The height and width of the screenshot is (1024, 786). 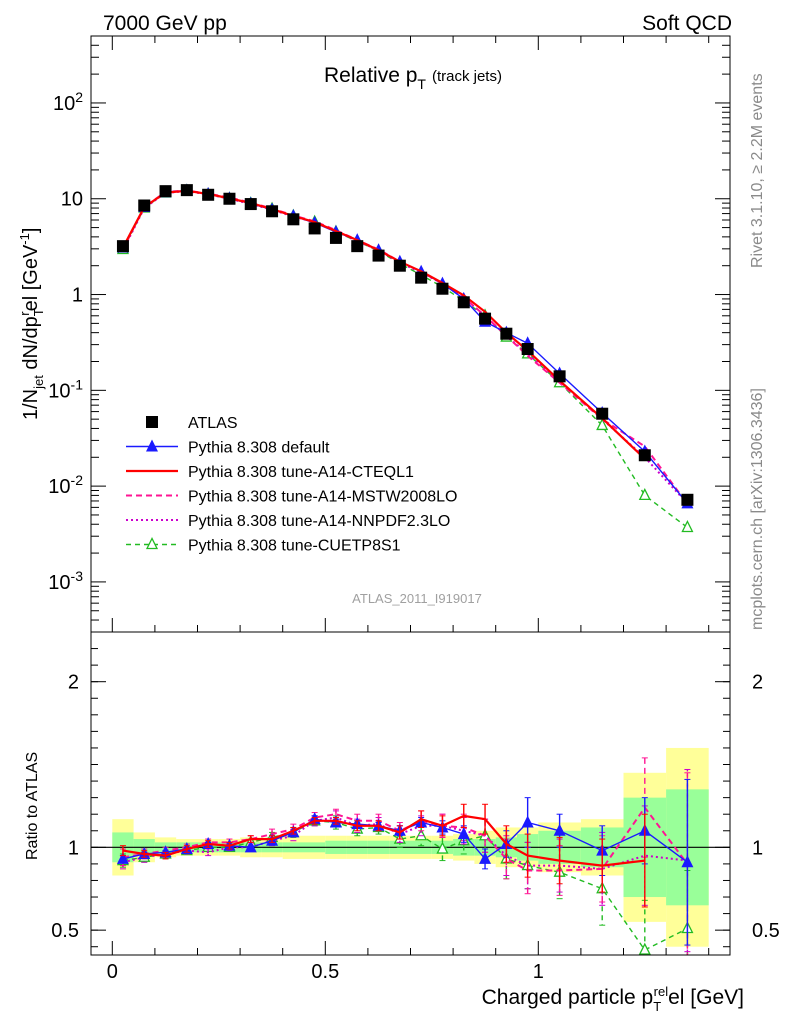 I want to click on title-note: (track jets), so click(x=467, y=76).